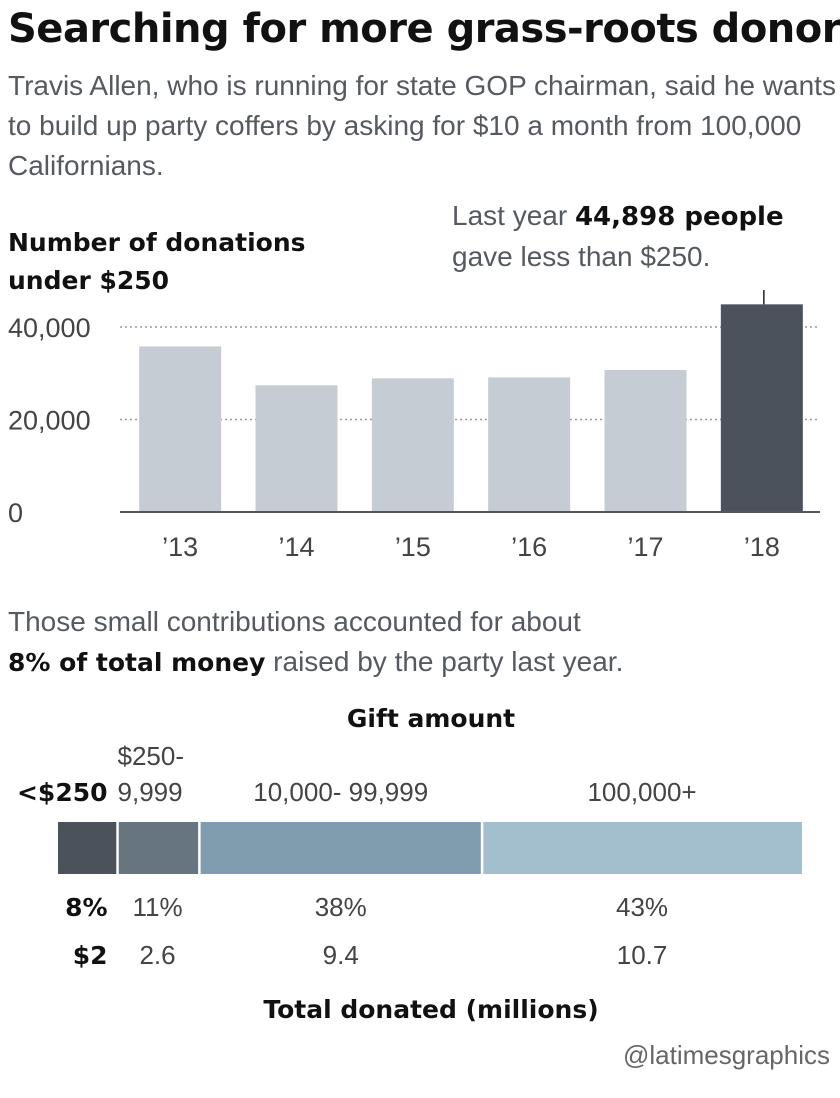  Describe the element at coordinates (529, 547) in the screenshot. I see `x-tick-label-3: ’16` at that location.